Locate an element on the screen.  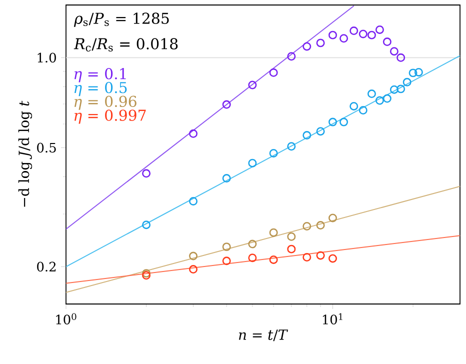
text: η = 0.1 is located at coordinates (100, 75).